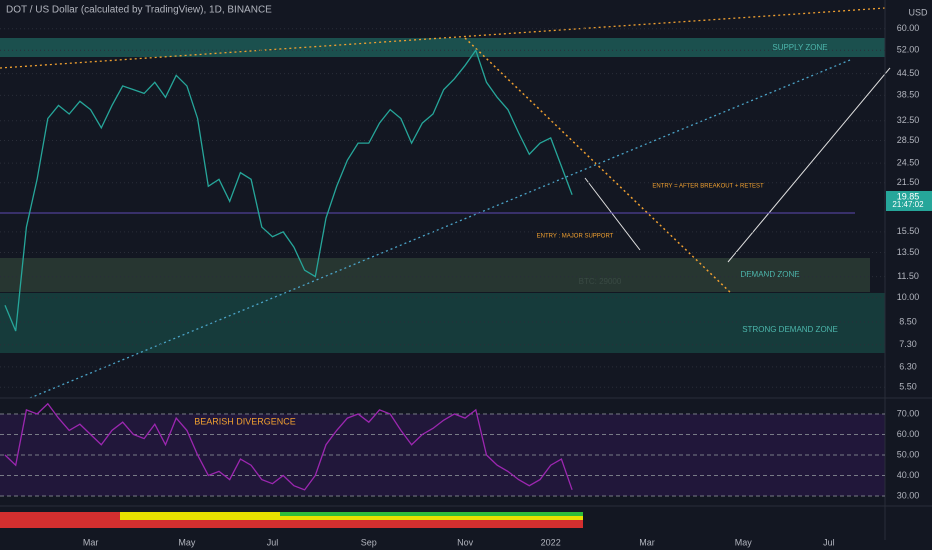 Image resolution: width=932 pixels, height=550 pixels. Describe the element at coordinates (809, 165) in the screenshot. I see `projection` at that location.